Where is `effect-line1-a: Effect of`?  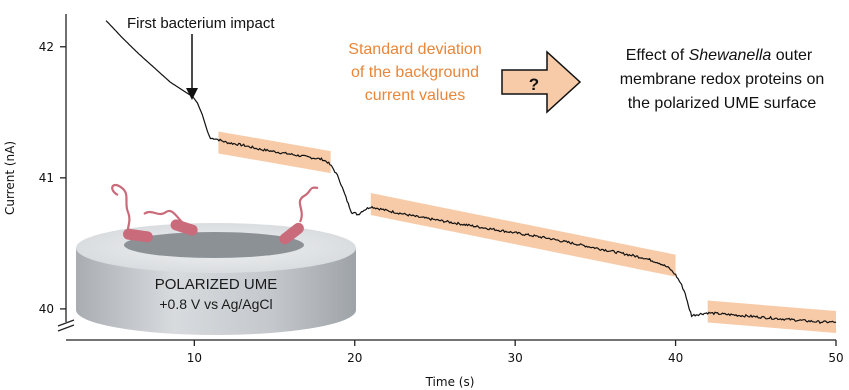 effect-line1-a: Effect of is located at coordinates (657, 55).